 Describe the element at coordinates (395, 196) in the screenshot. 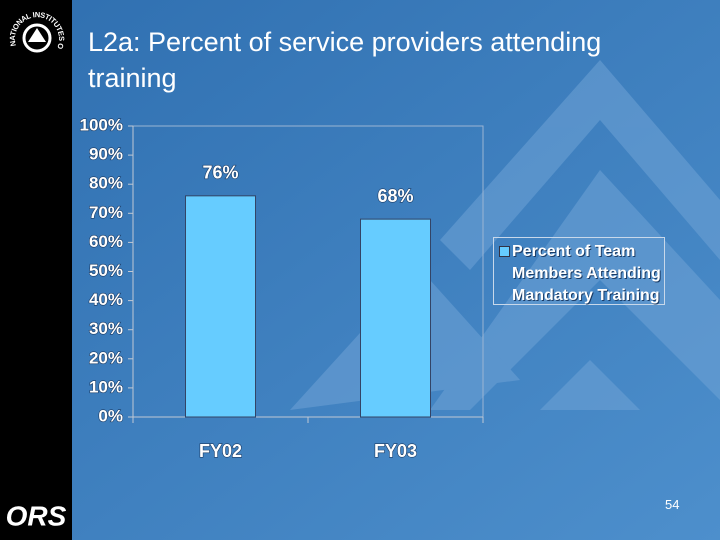

I see `value-label: 68%` at that location.